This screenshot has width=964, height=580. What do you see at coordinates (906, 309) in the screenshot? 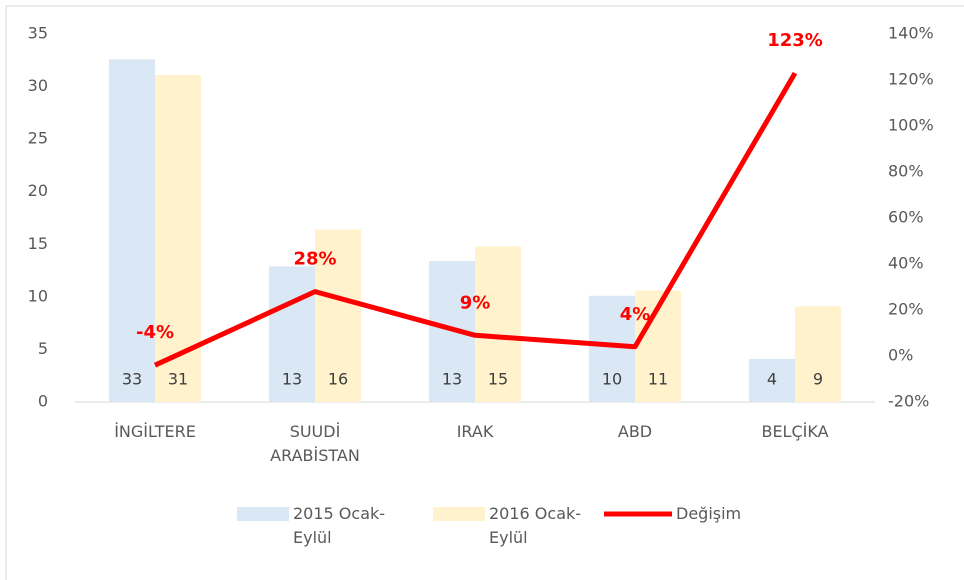
I see `y2-tick-label: 20%` at bounding box center [906, 309].